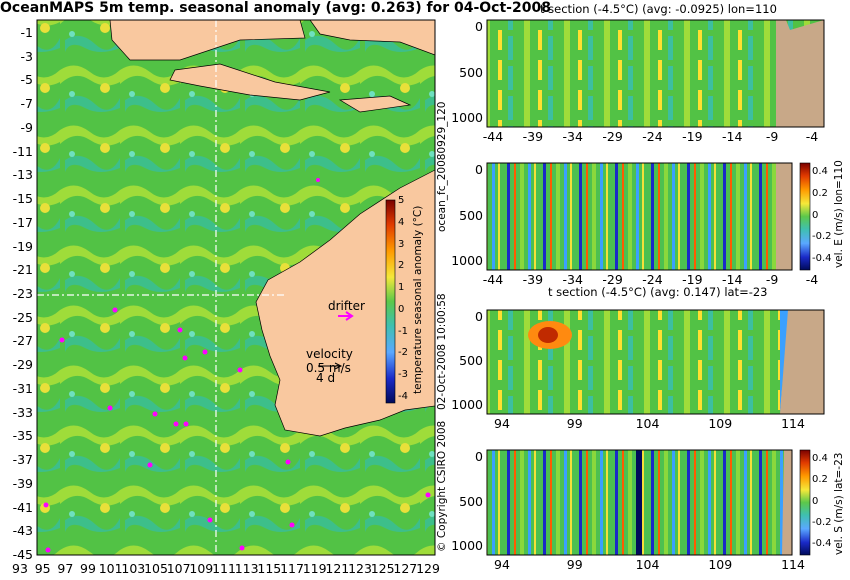 Image resolution: width=850 pixels, height=580 pixels. Describe the element at coordinates (22, 460) in the screenshot. I see `lat-tick-label: -37` at that location.